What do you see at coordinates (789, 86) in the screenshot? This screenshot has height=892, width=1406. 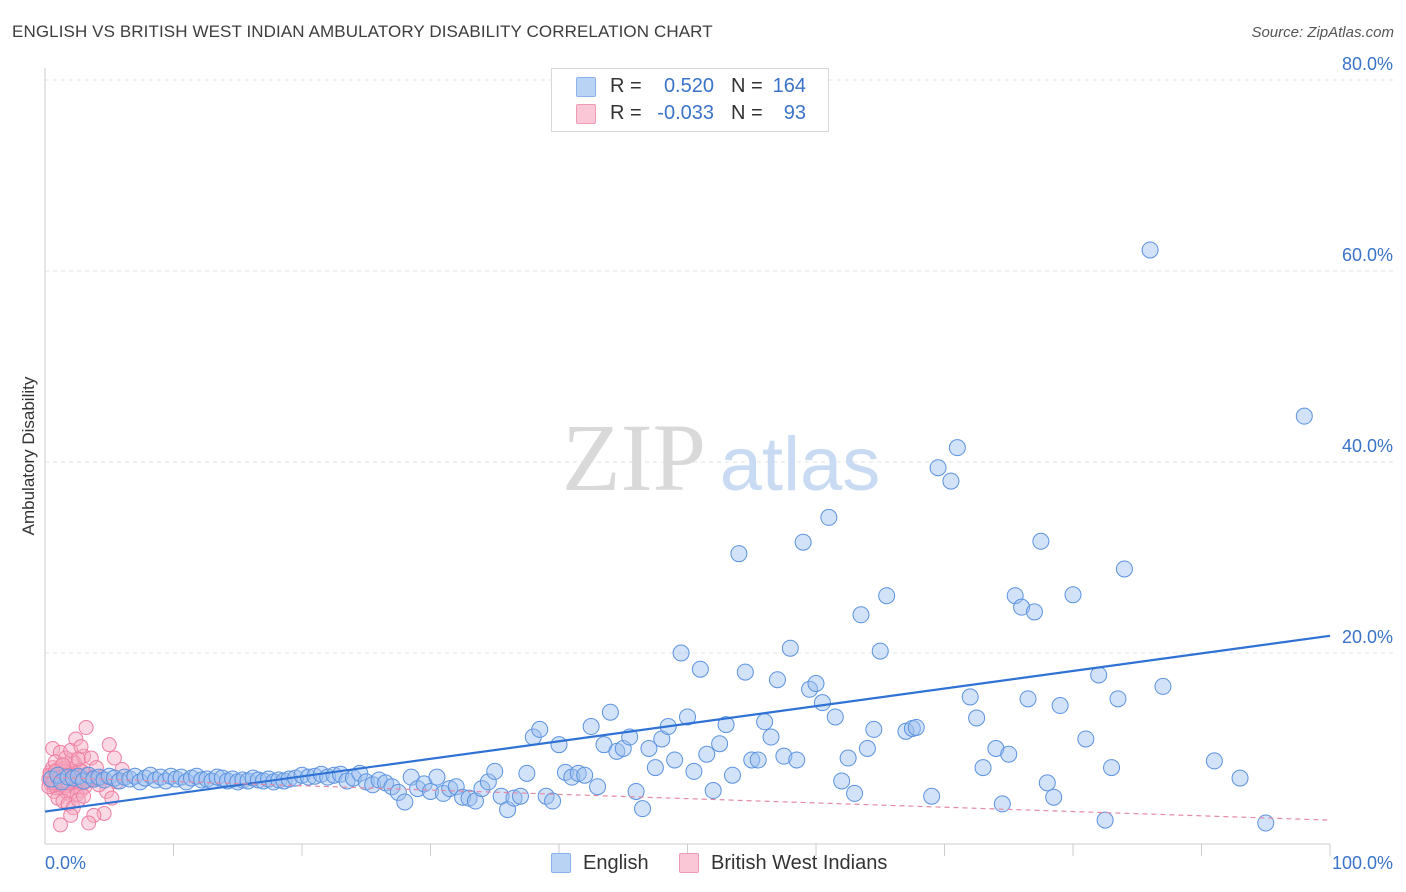 I see `n-value: 164` at bounding box center [789, 86].